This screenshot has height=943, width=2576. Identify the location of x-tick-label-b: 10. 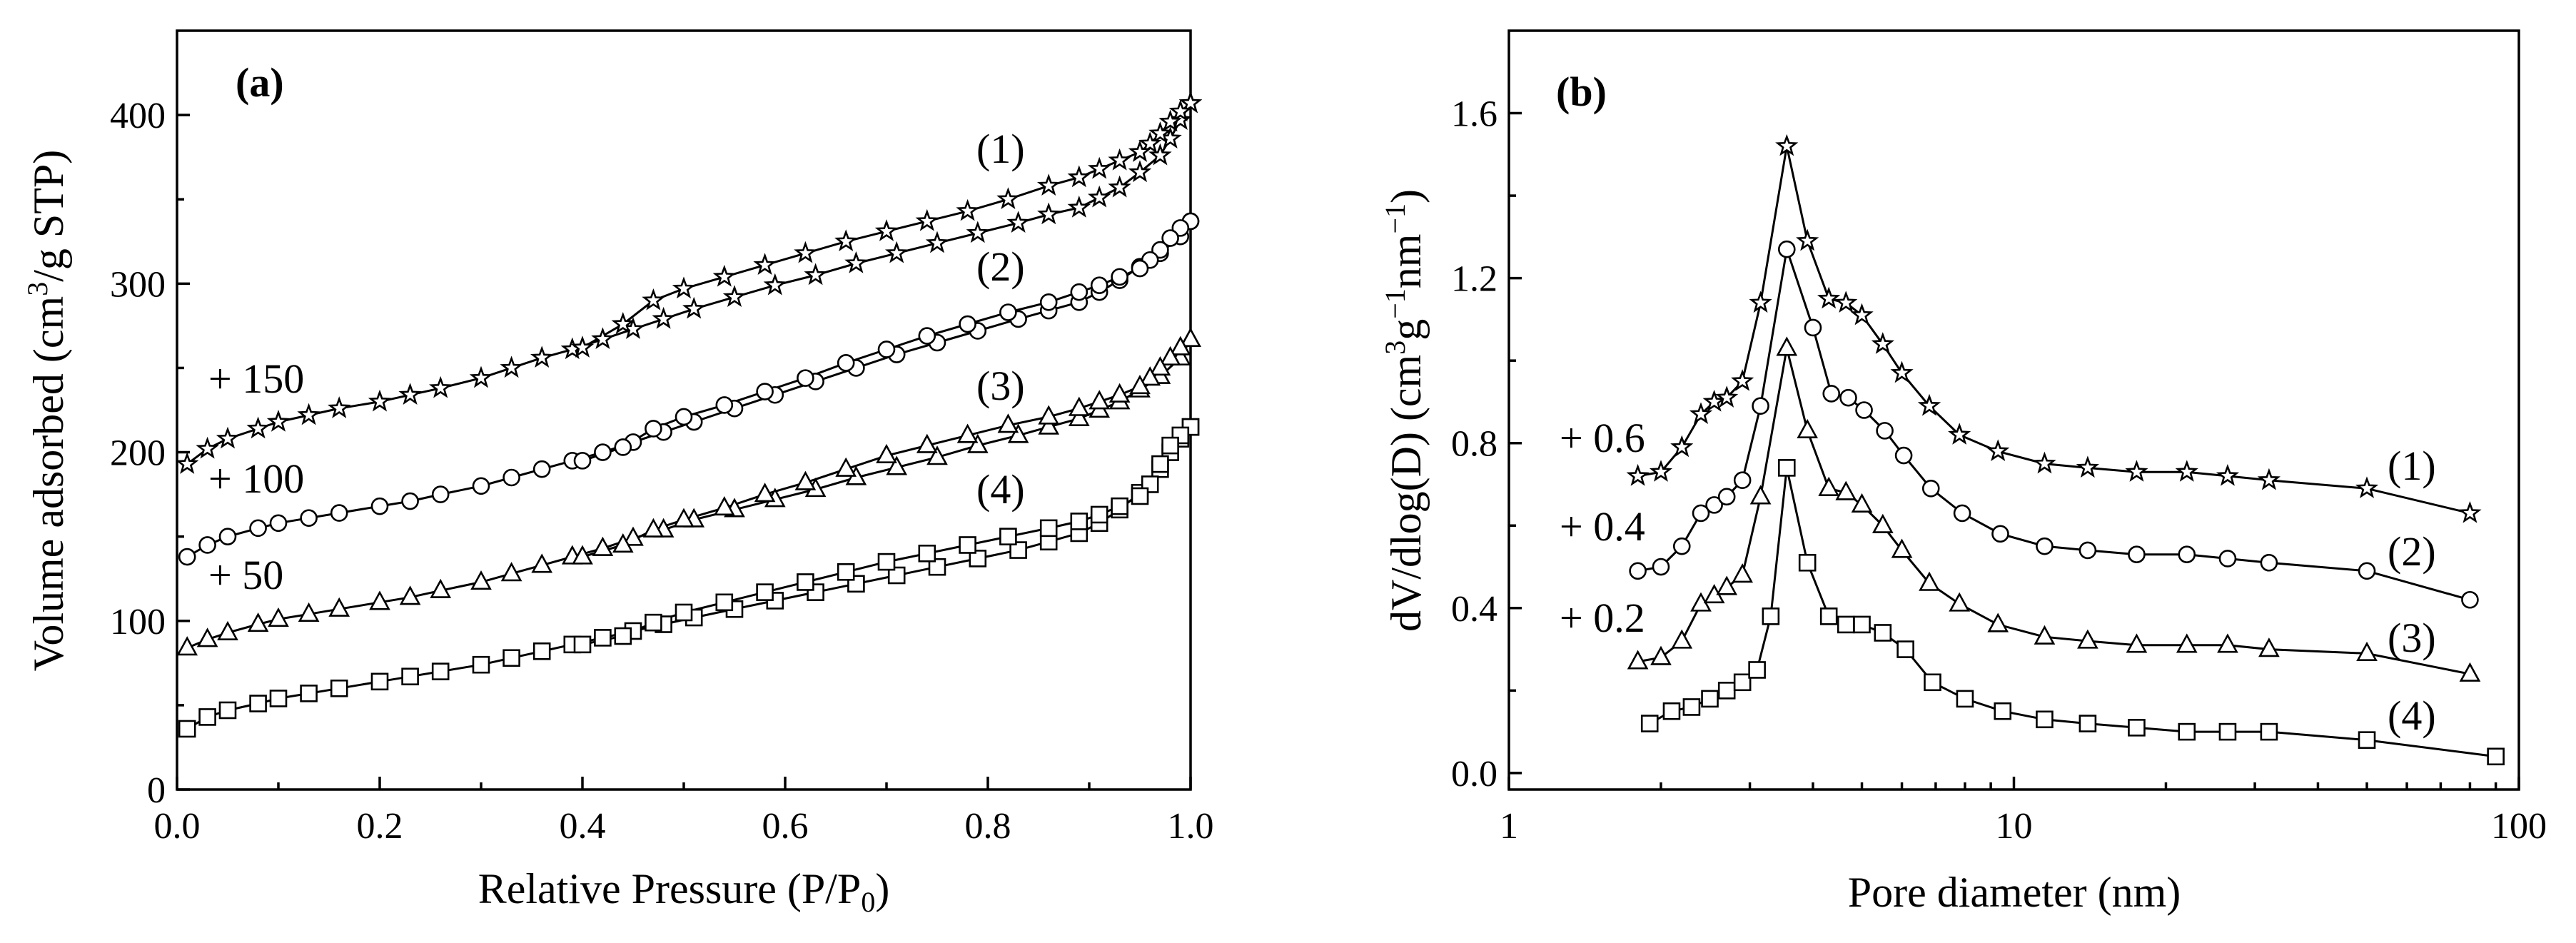
(2014, 827).